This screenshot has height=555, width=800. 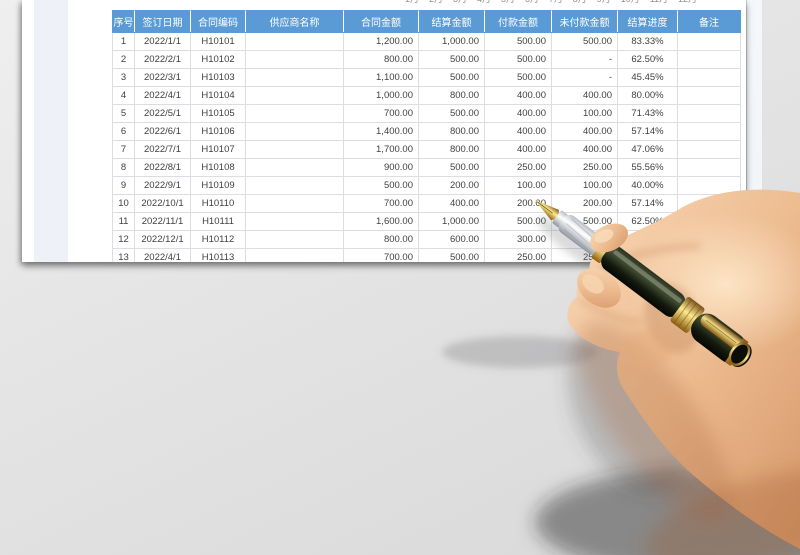 I want to click on cell: 1,700.00, so click(x=381, y=149).